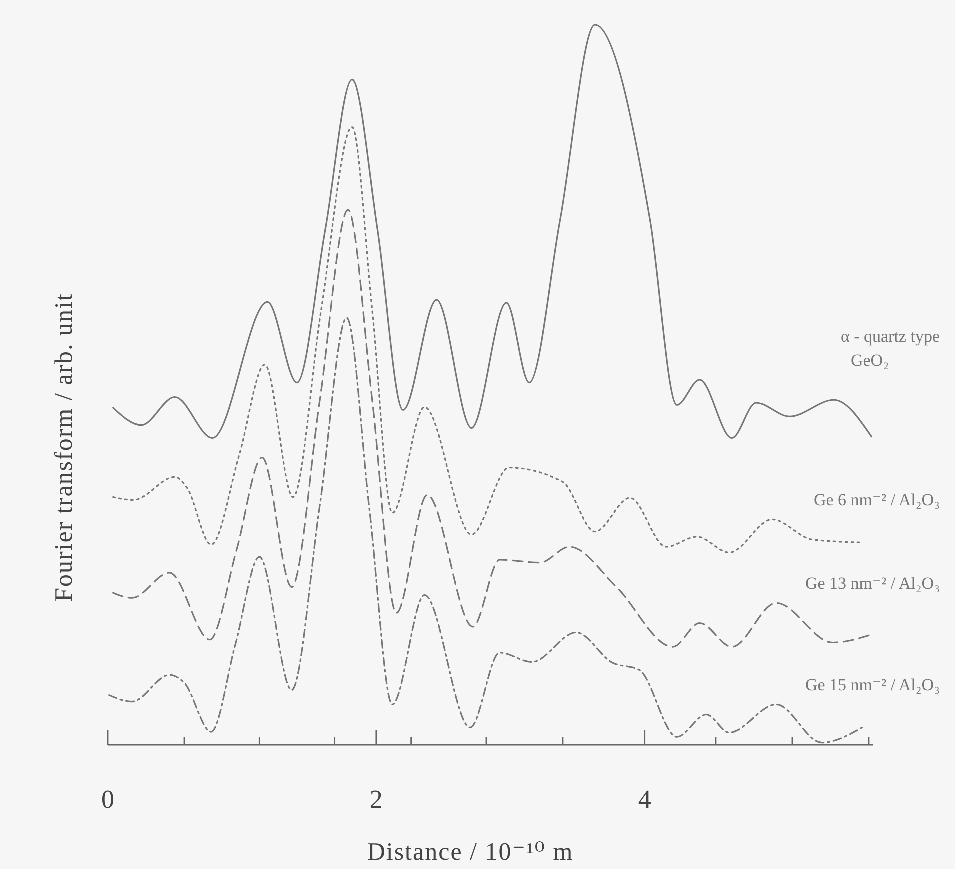  What do you see at coordinates (890, 348) in the screenshot?
I see `series-label: α - quartz type GeO₂` at bounding box center [890, 348].